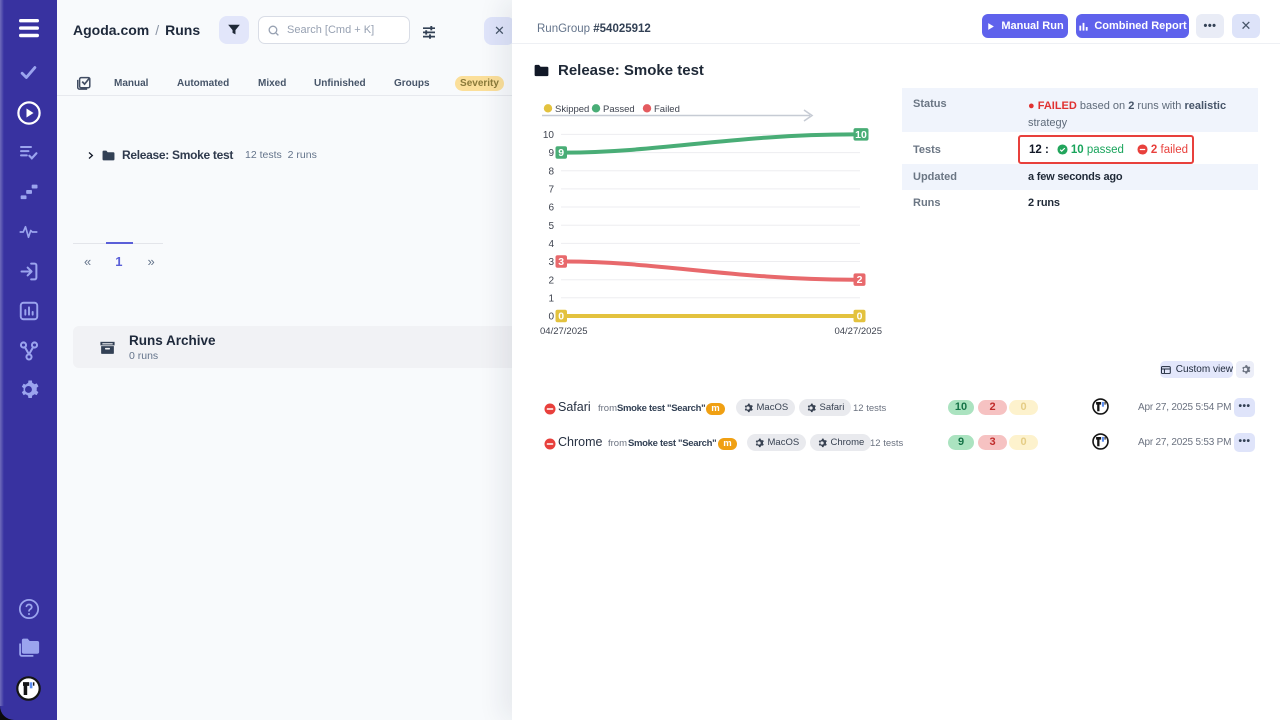 This screenshot has width=1280, height=720. Describe the element at coordinates (619, 109) in the screenshot. I see `svg-text: Passed` at that location.